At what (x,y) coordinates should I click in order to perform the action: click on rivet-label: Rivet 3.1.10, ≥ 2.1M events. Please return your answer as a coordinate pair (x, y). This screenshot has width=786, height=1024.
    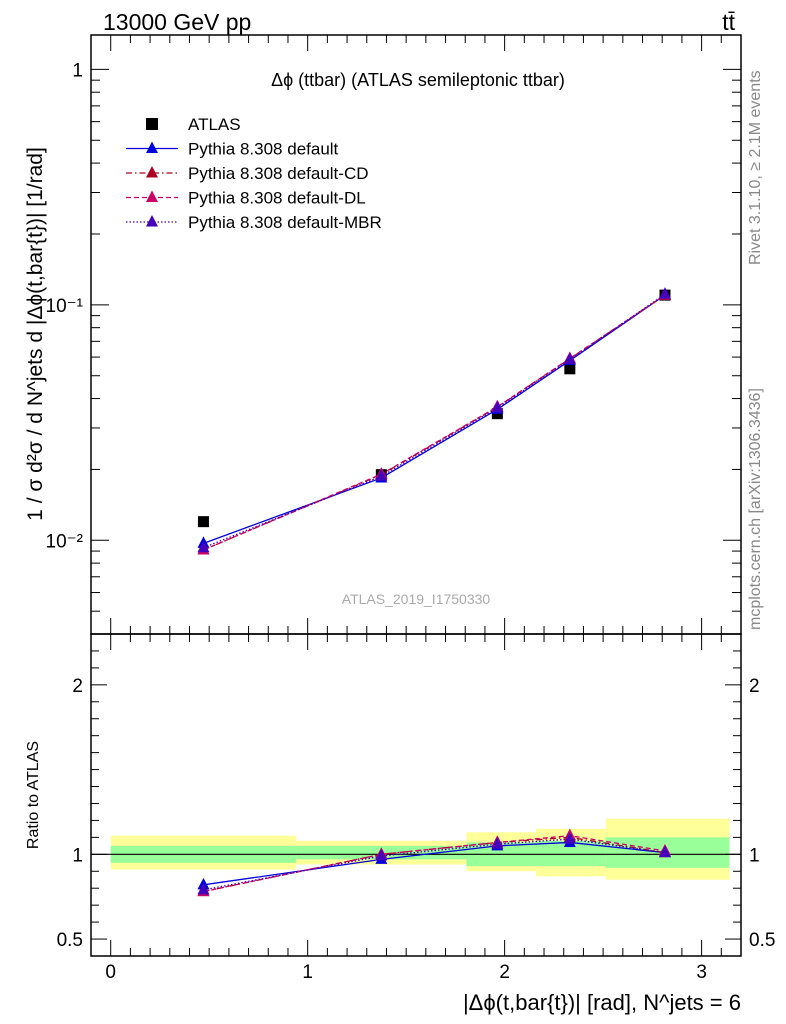
    Looking at the image, I should click on (755, 167).